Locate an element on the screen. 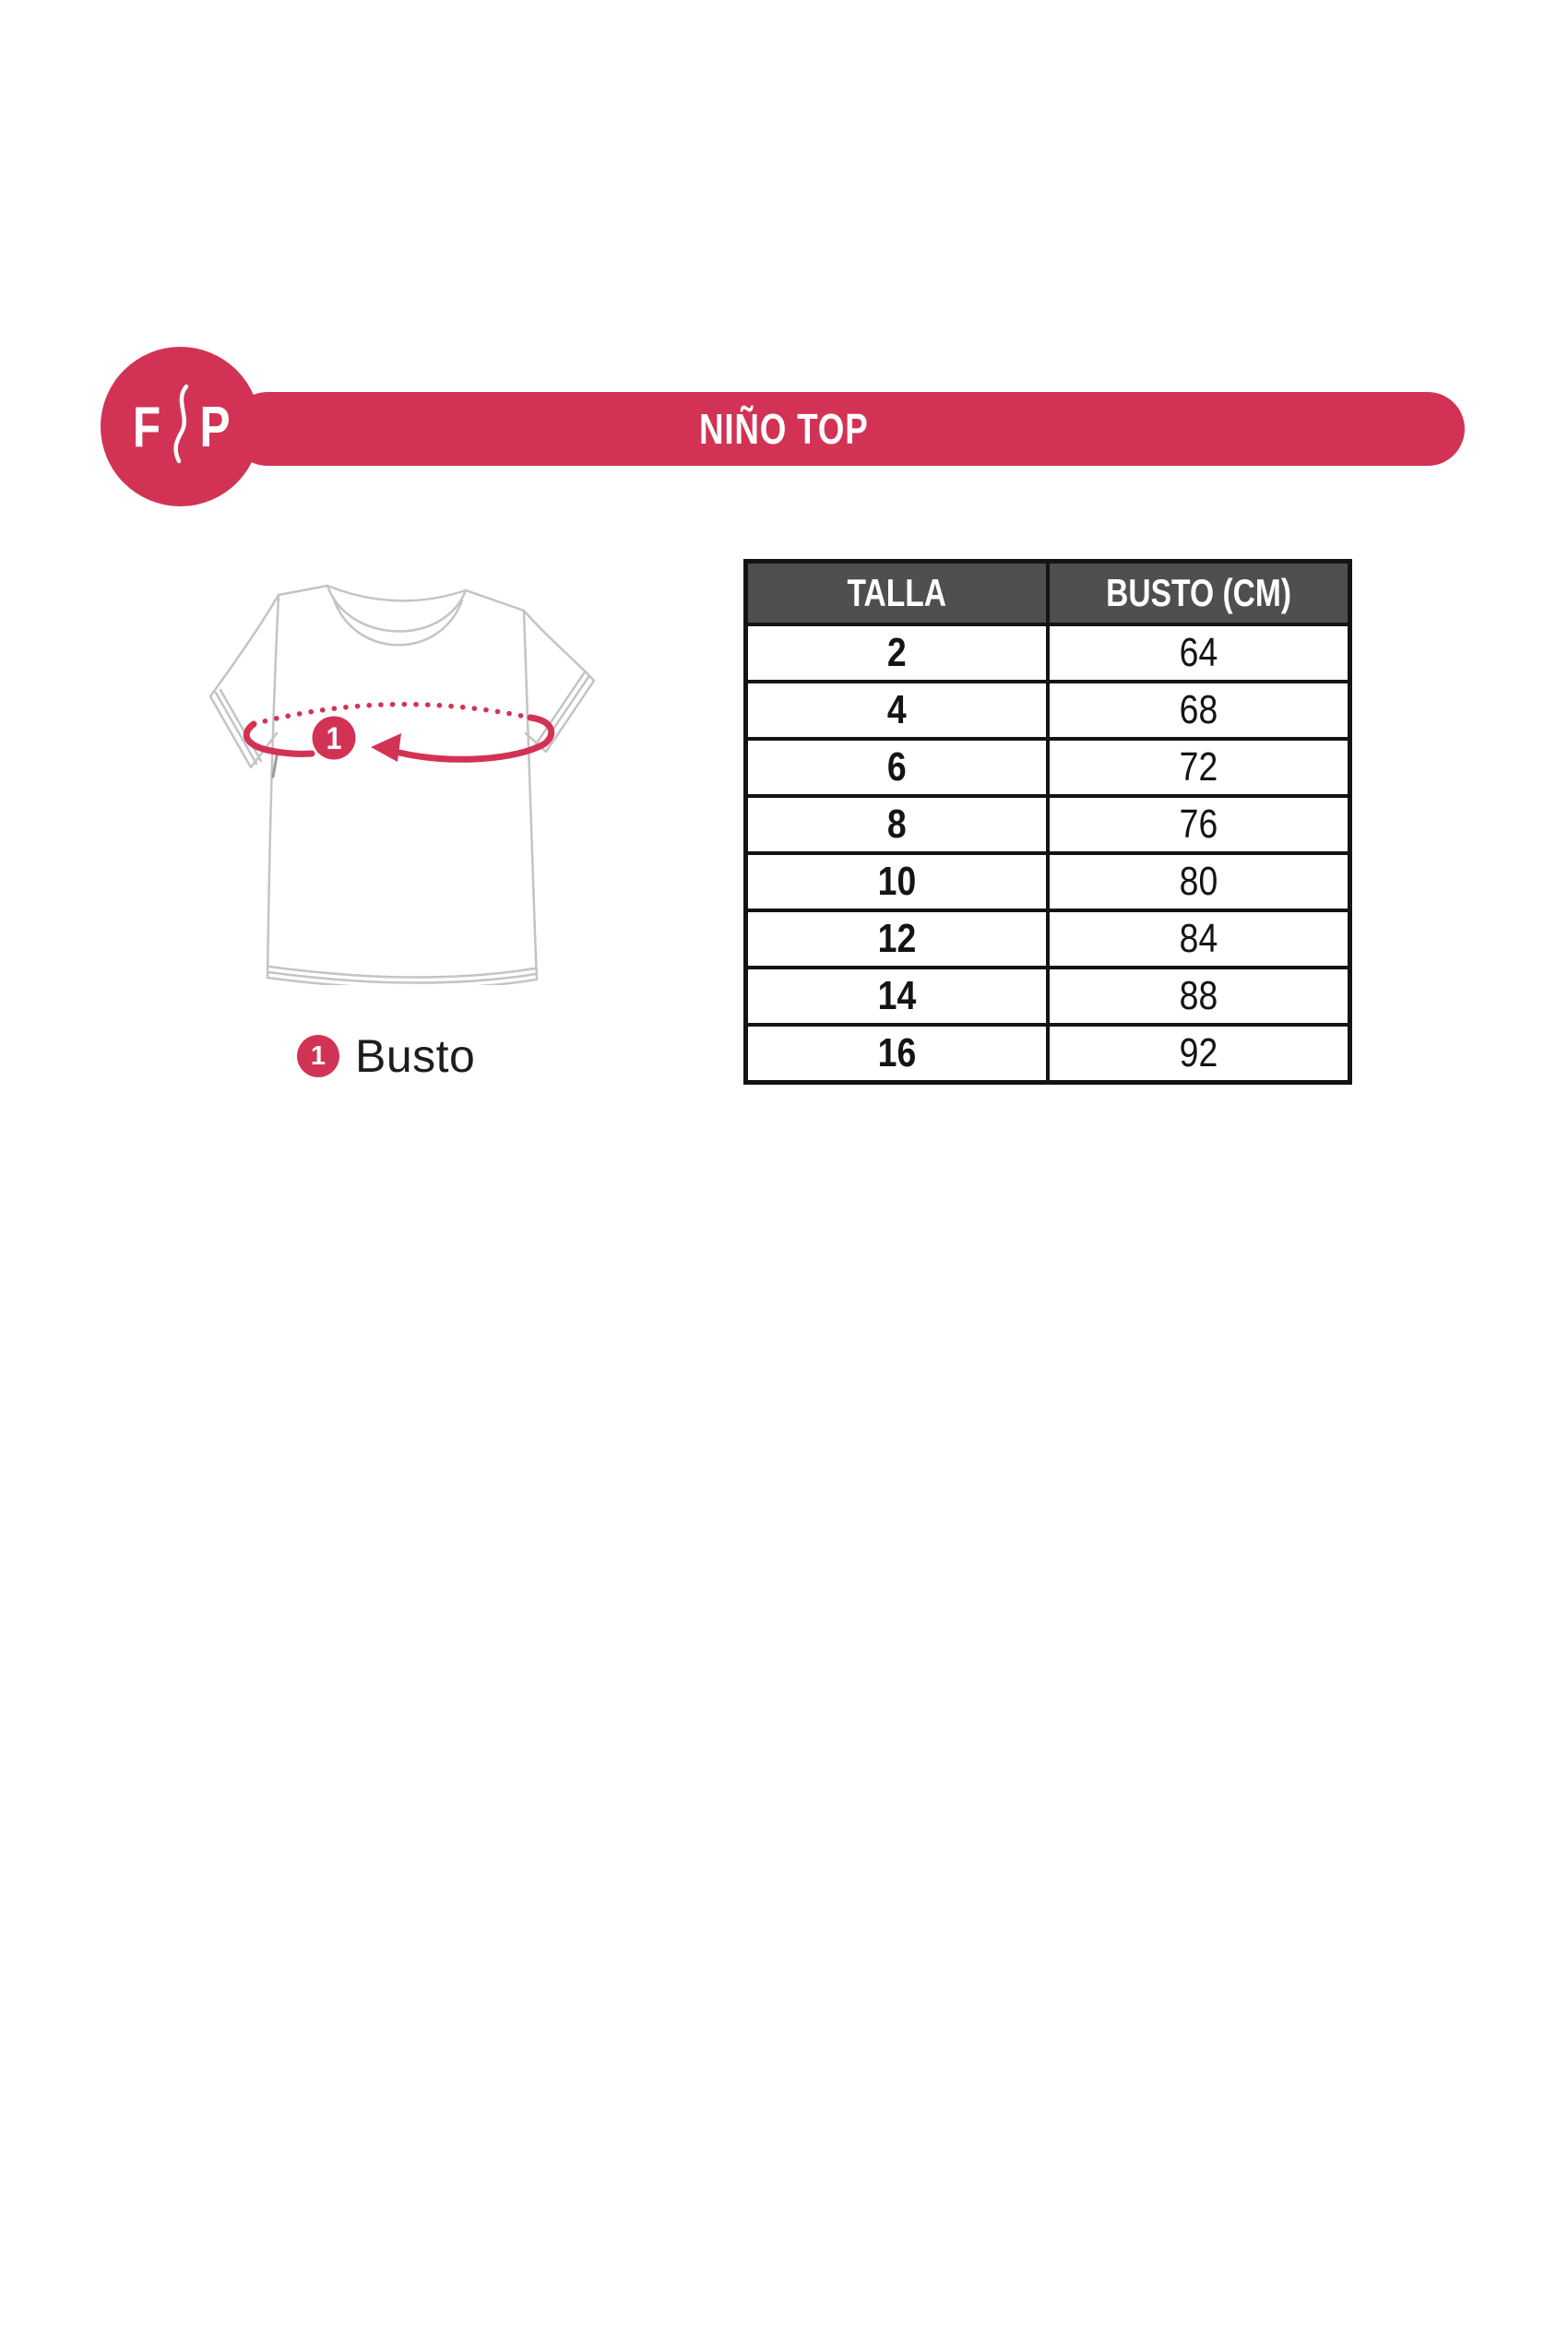 The image size is (1568, 2352). left-shoulder-line is located at coordinates (303, 590).